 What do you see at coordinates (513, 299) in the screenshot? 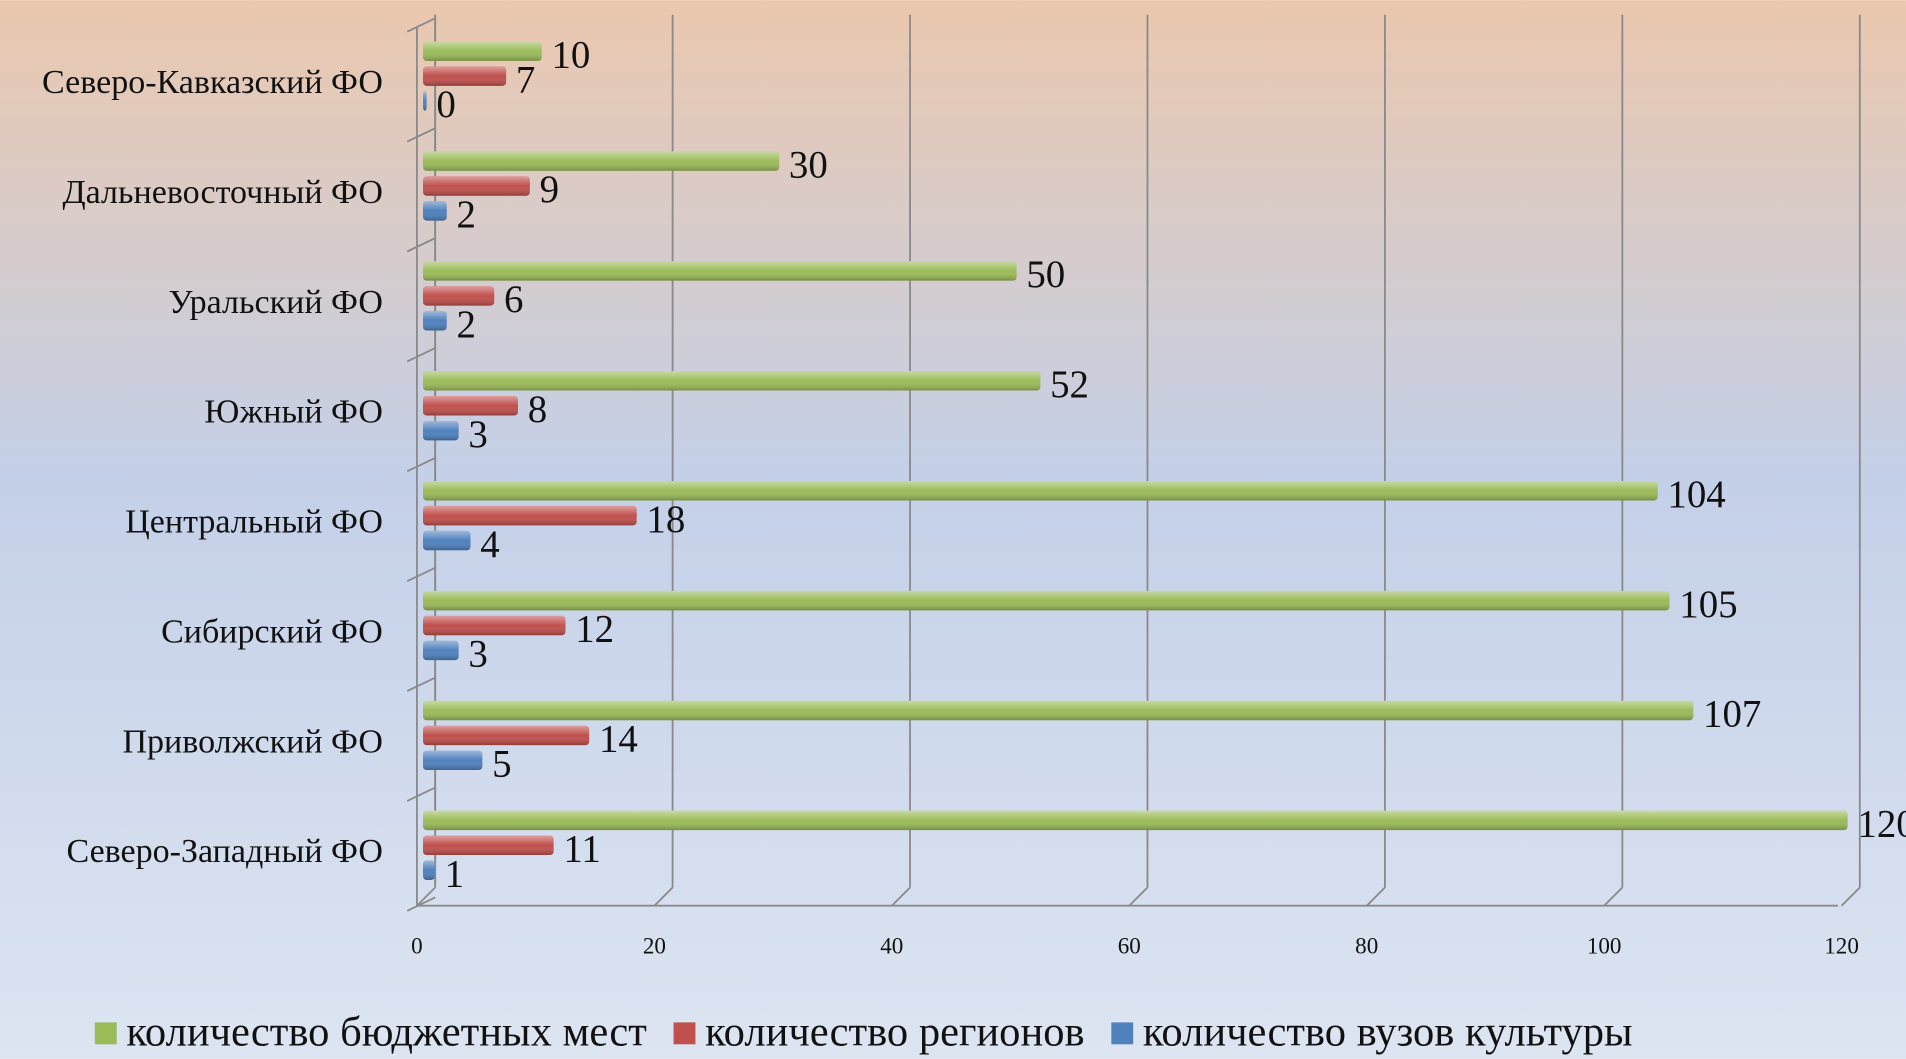
I see `data-label: 6` at bounding box center [513, 299].